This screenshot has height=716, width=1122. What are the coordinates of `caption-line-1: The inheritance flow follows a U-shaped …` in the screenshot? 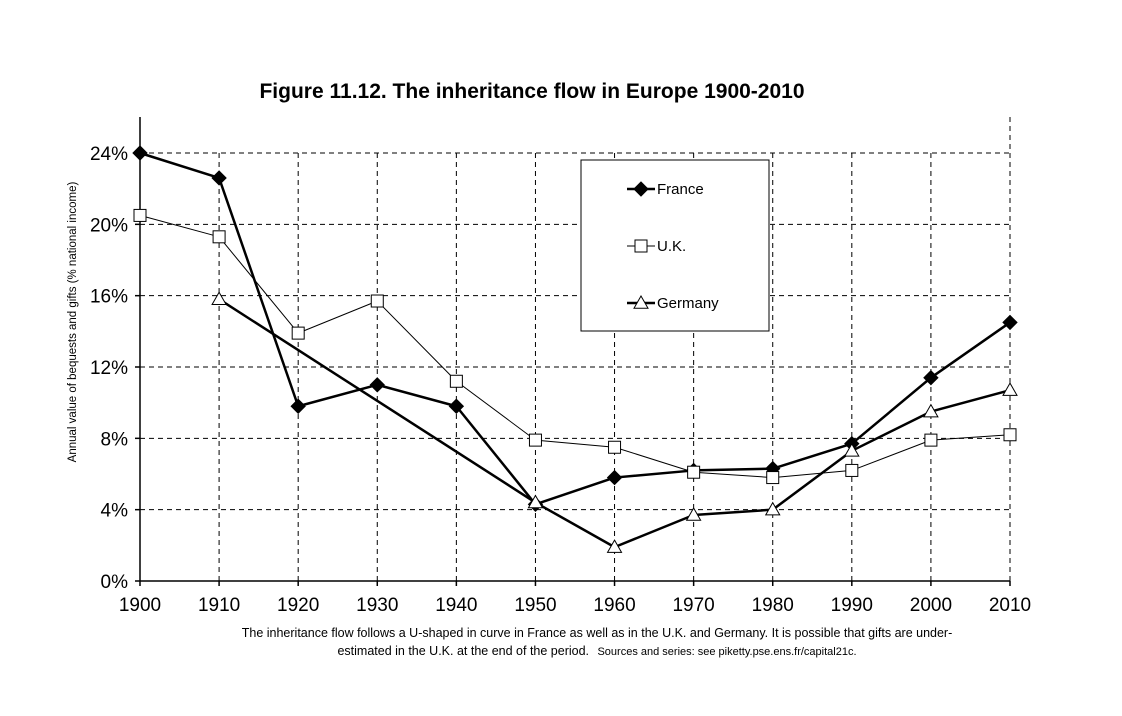 It's located at (597, 633).